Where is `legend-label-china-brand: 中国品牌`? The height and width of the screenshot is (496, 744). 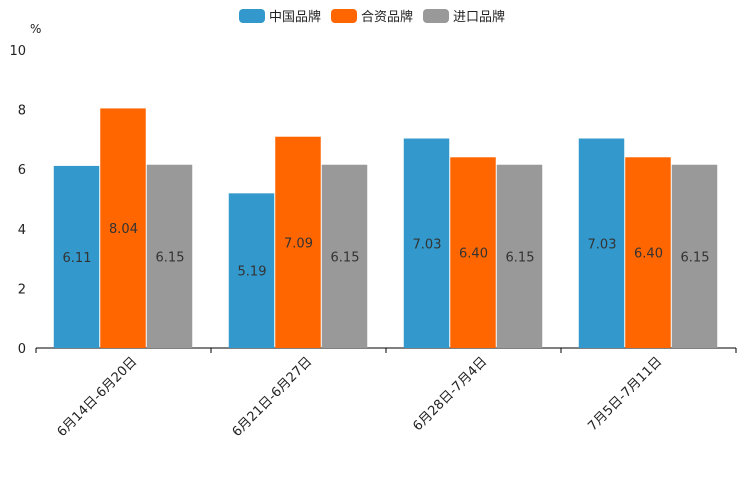
legend-label-china-brand: 中国品牌 is located at coordinates (294, 17).